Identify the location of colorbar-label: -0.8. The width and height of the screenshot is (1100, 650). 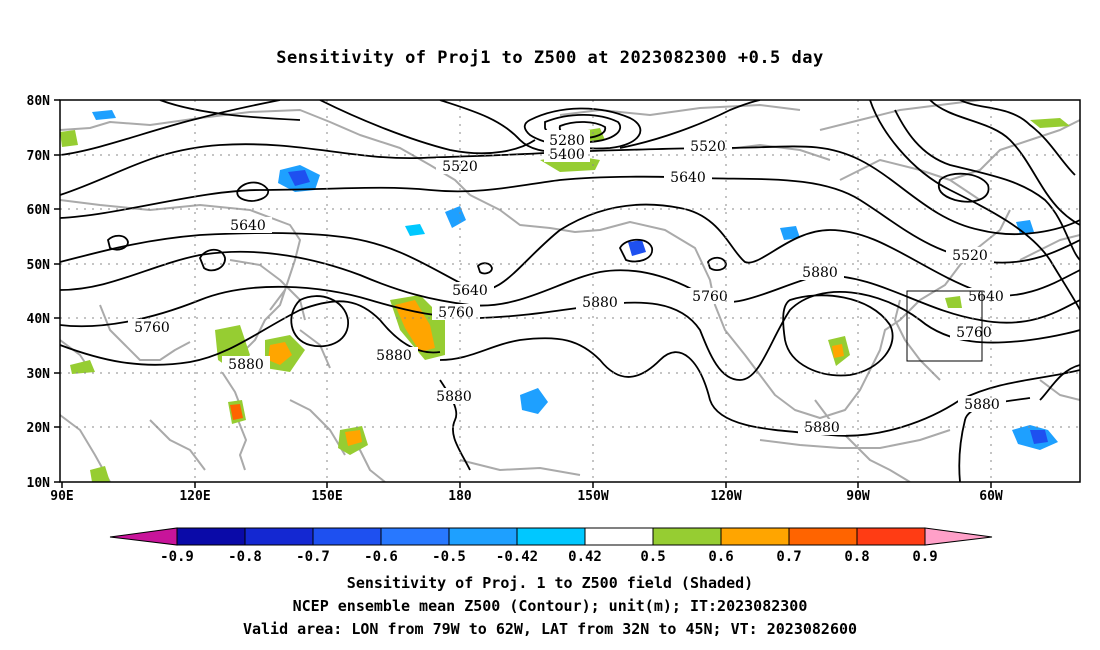
(245, 557).